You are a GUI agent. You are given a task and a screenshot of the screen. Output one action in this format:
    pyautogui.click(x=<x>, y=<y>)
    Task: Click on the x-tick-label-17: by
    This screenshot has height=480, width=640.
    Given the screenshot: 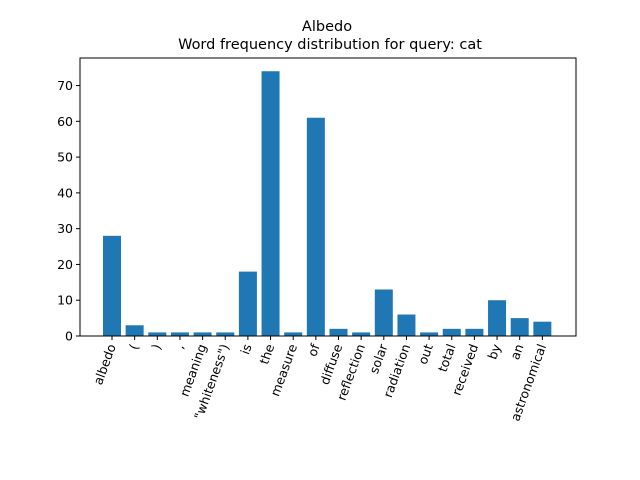 What is the action you would take?
    pyautogui.click(x=495, y=351)
    